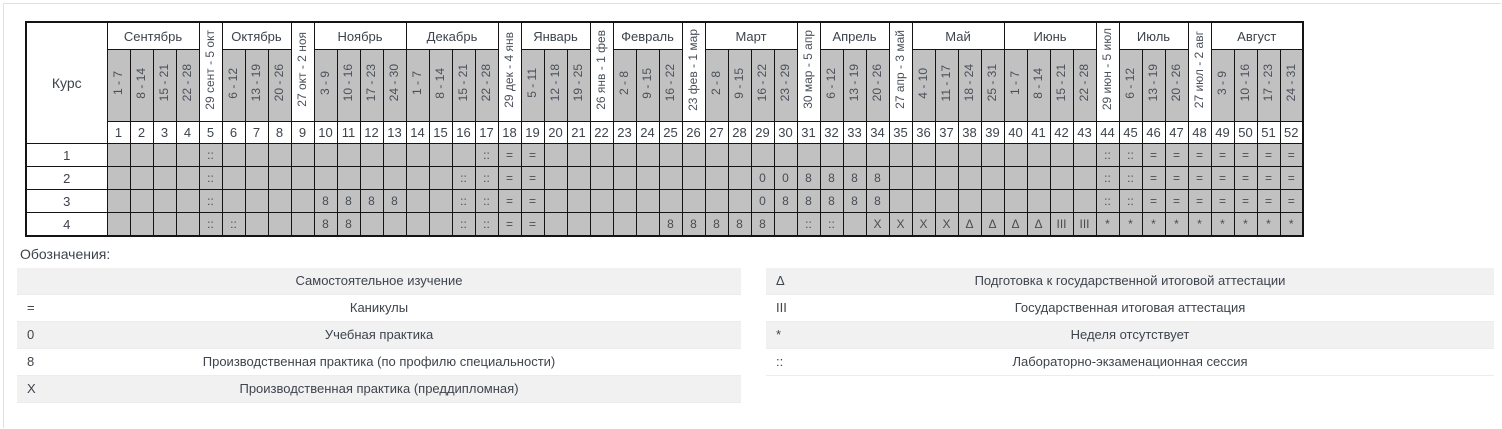  What do you see at coordinates (118, 132) in the screenshot?
I see `week-number: 1` at bounding box center [118, 132].